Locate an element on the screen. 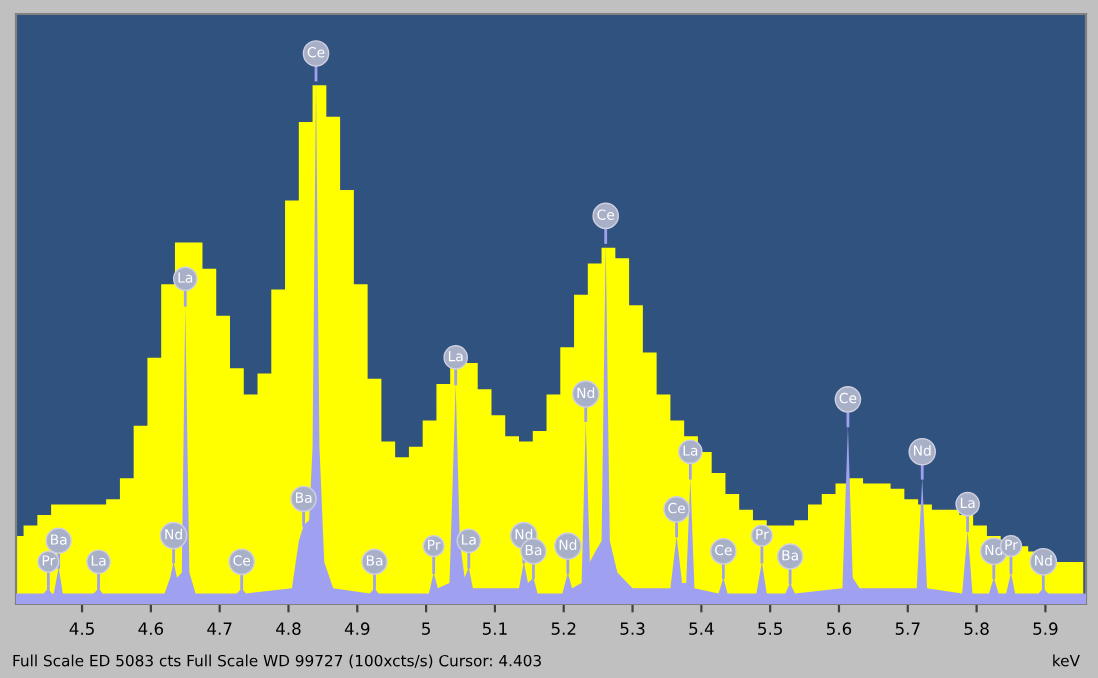  x-tick-label: 4.9 is located at coordinates (357, 628).